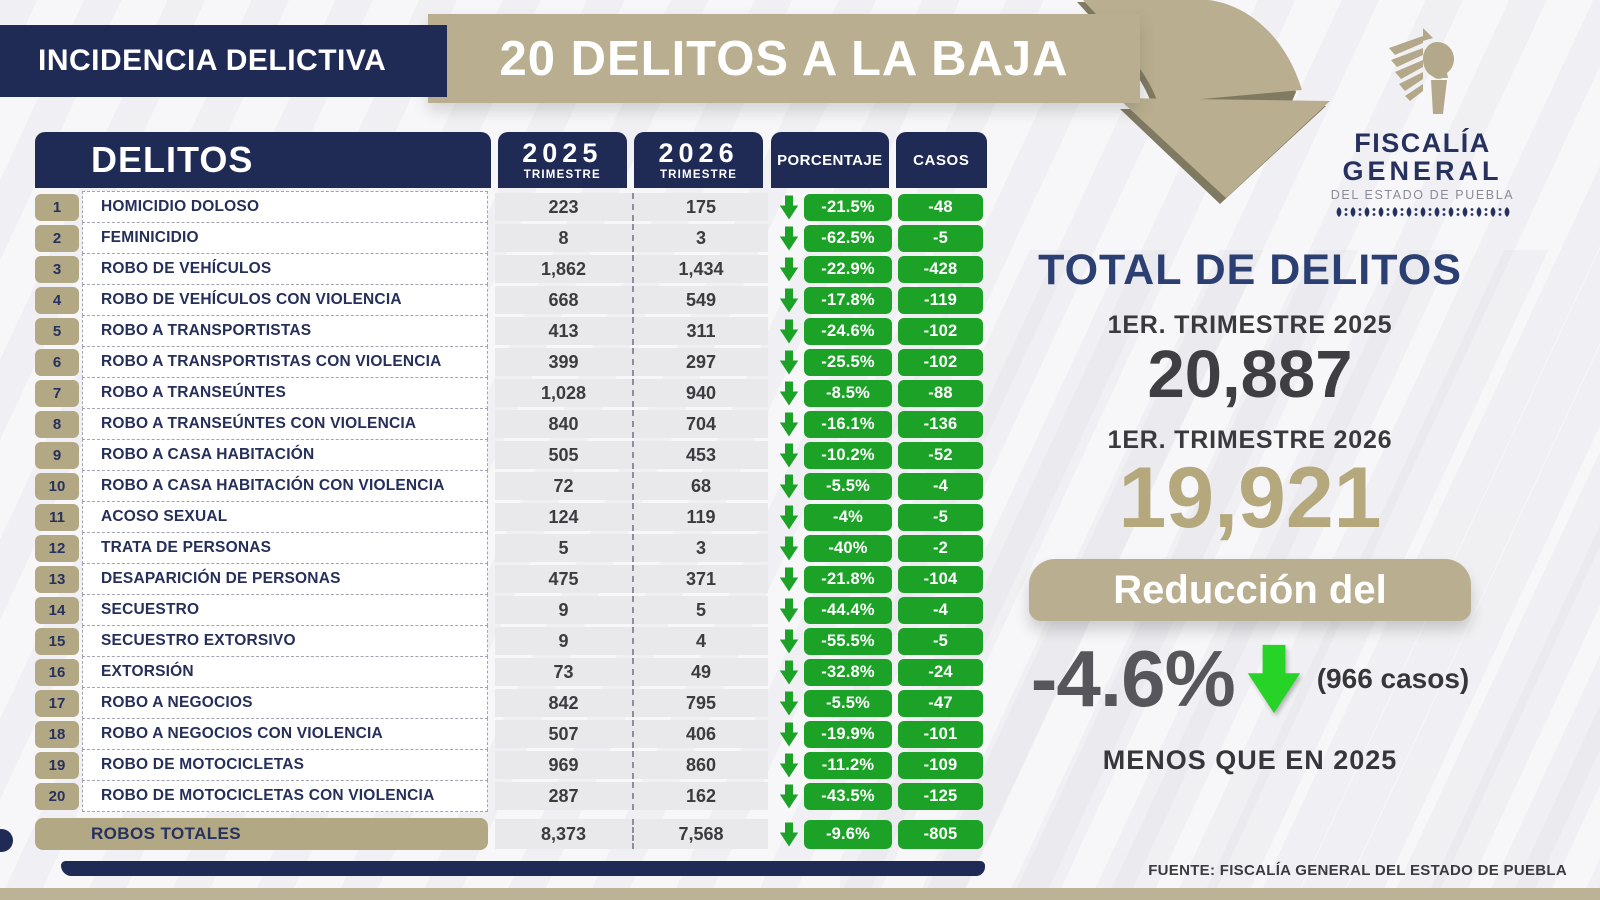 The image size is (1600, 900). Describe the element at coordinates (940, 834) in the screenshot. I see `totals-cases-badge: -805` at that location.